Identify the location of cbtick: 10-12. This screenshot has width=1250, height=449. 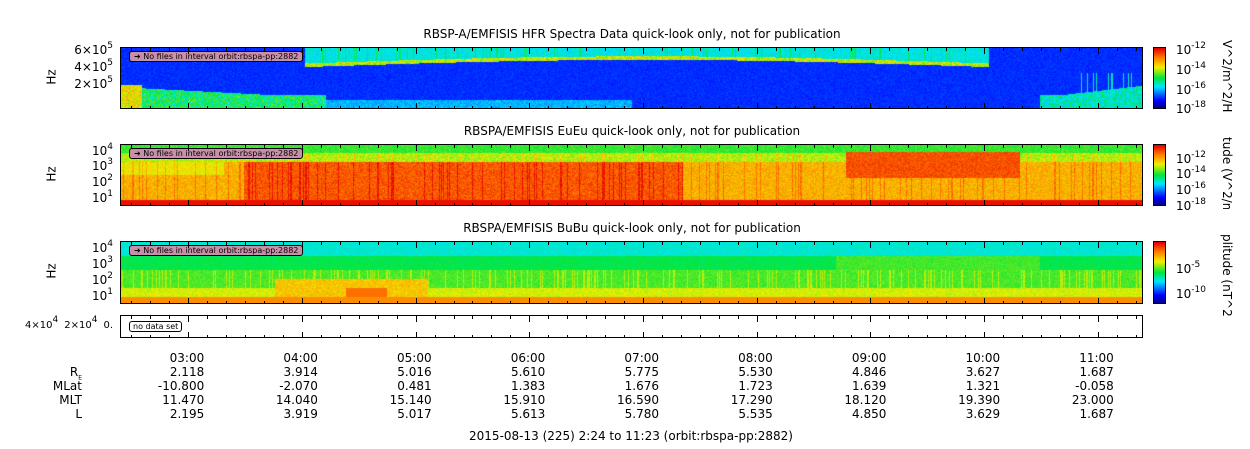
(1191, 49).